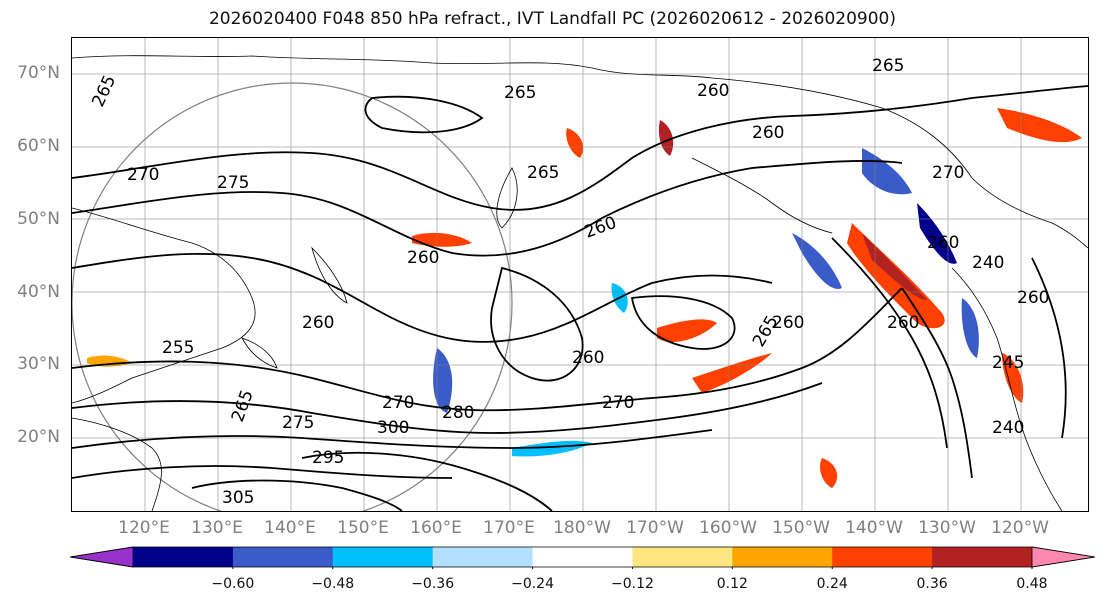 The image size is (1105, 604). Describe the element at coordinates (801, 528) in the screenshot. I see `longitude-label: 150°W` at that location.